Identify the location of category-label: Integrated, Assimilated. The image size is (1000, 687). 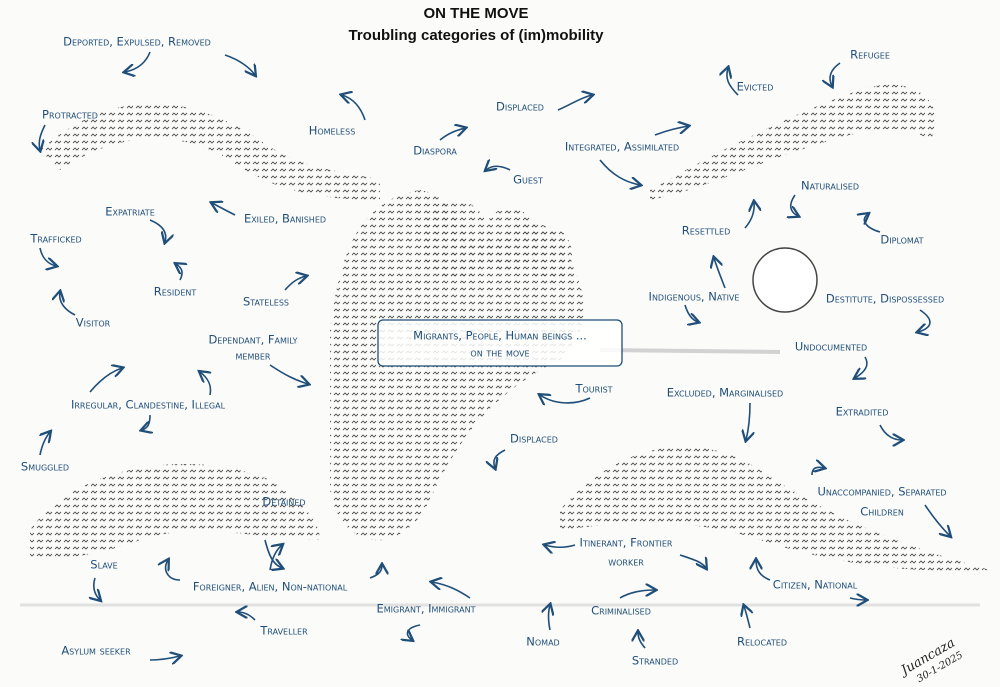
(622, 147).